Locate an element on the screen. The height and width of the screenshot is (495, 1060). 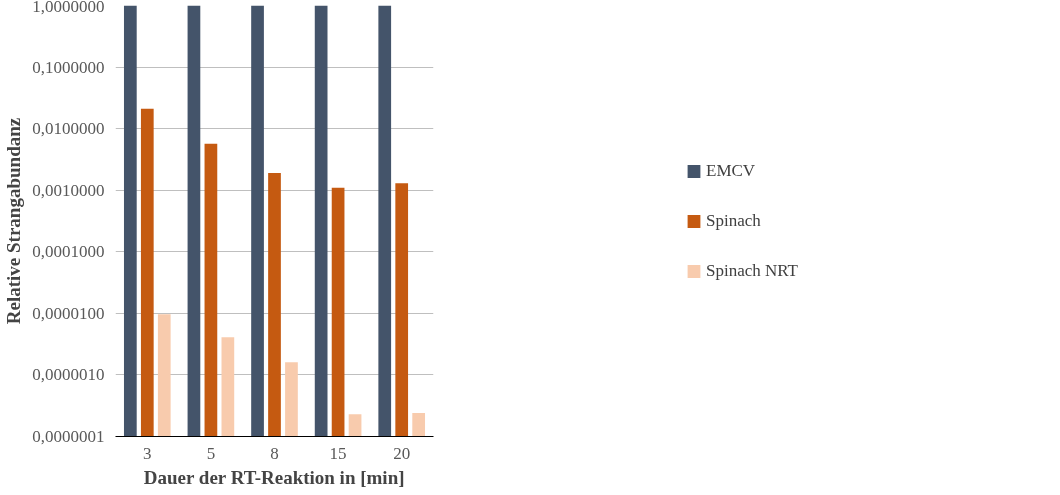
y-tick-label: 0,0000010 is located at coordinates (68, 375).